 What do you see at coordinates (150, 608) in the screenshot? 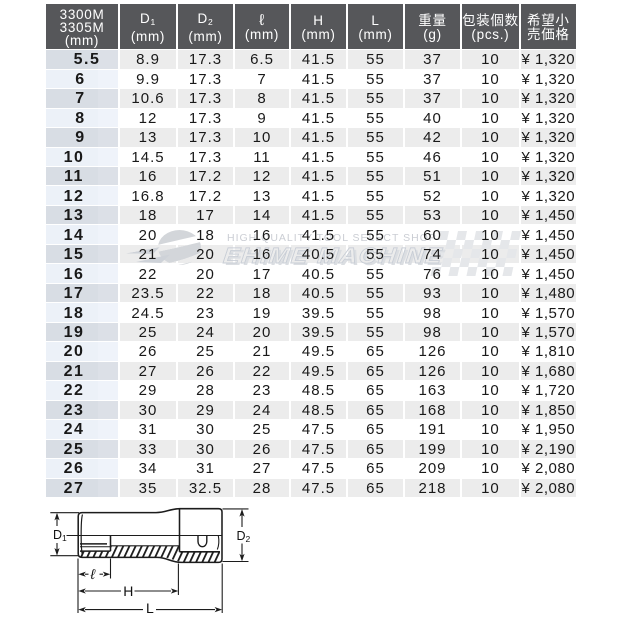
I see `svg-text: L` at bounding box center [150, 608].